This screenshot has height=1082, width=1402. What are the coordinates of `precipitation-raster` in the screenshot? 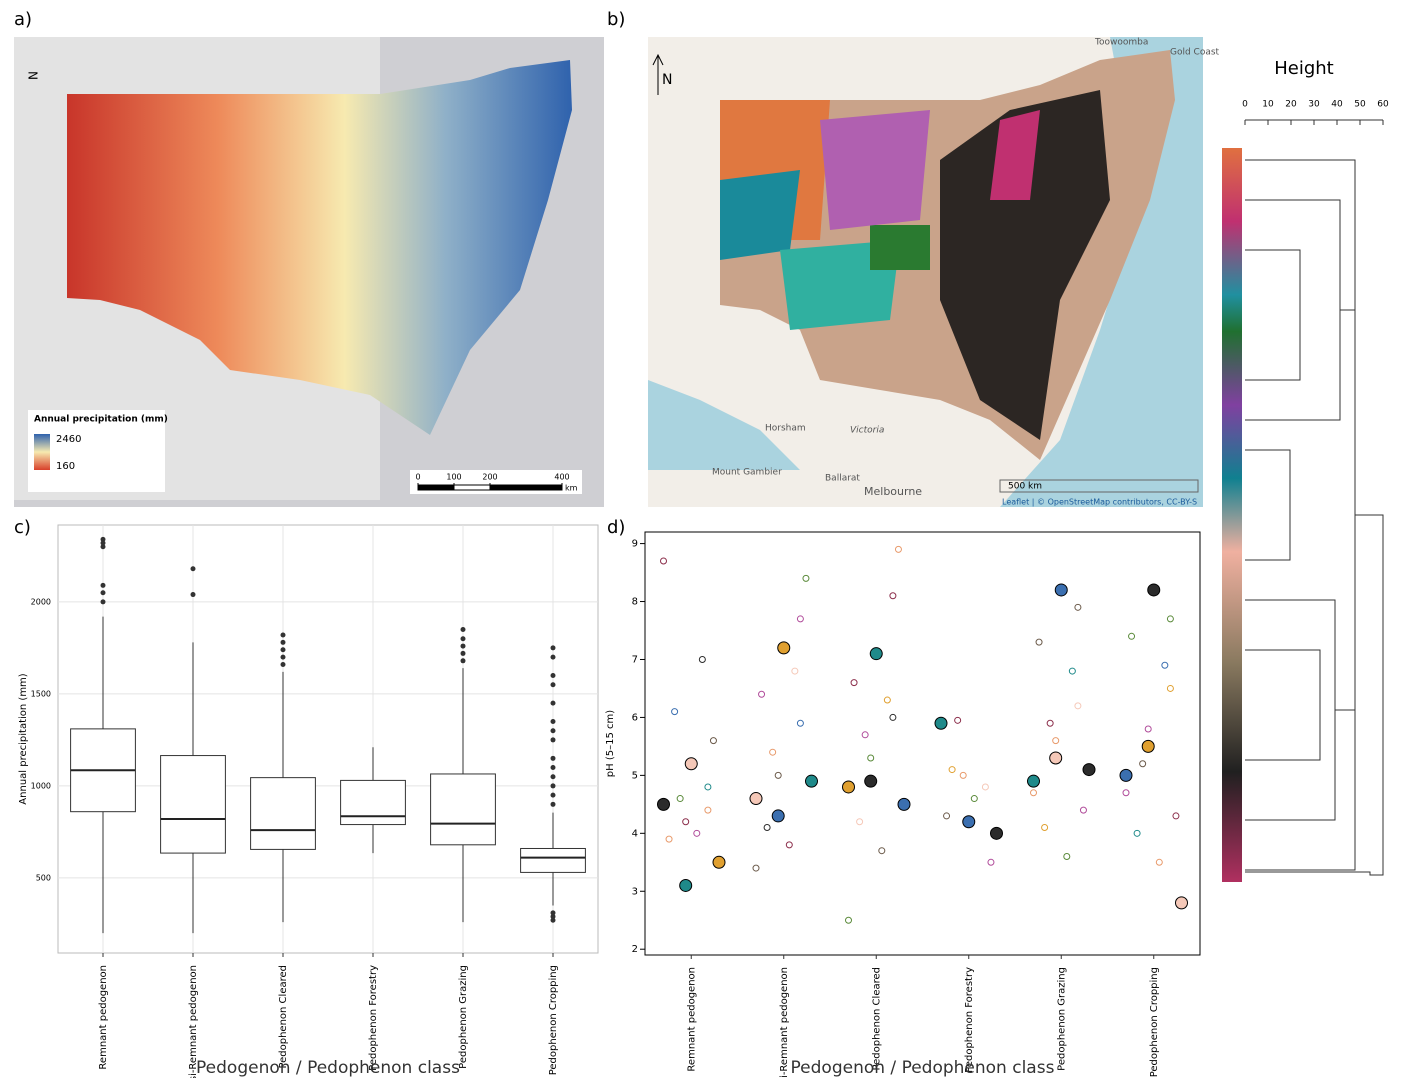 It's located at (319, 247).